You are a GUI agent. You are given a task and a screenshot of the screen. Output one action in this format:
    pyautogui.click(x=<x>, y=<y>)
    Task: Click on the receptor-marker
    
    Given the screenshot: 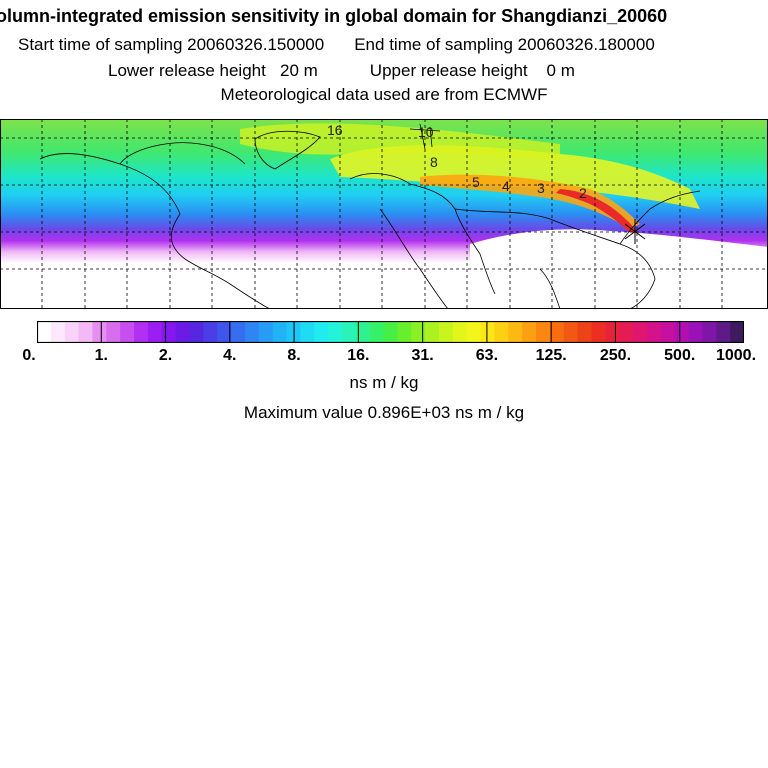 What is the action you would take?
    pyautogui.click(x=635, y=231)
    